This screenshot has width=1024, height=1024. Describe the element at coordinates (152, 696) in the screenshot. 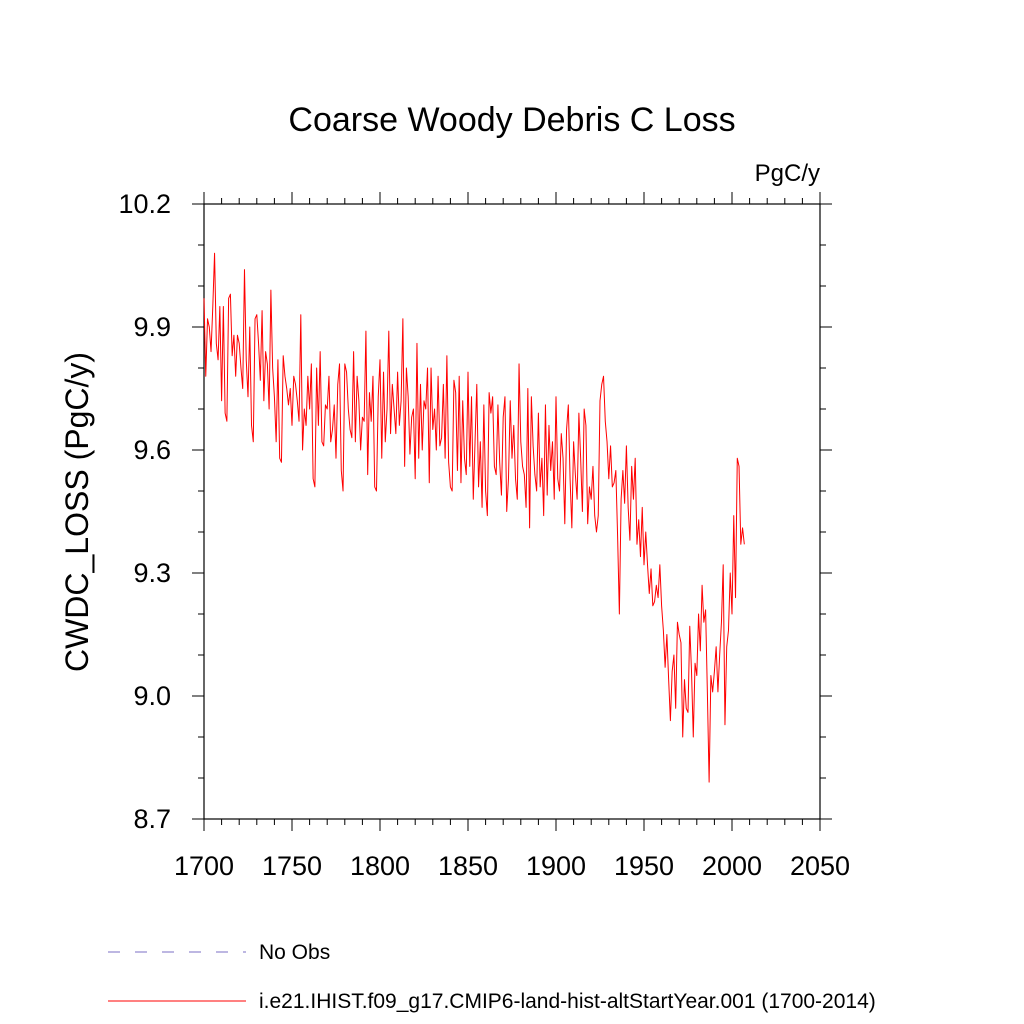

I see `y-tick-label: 9.0` at that location.